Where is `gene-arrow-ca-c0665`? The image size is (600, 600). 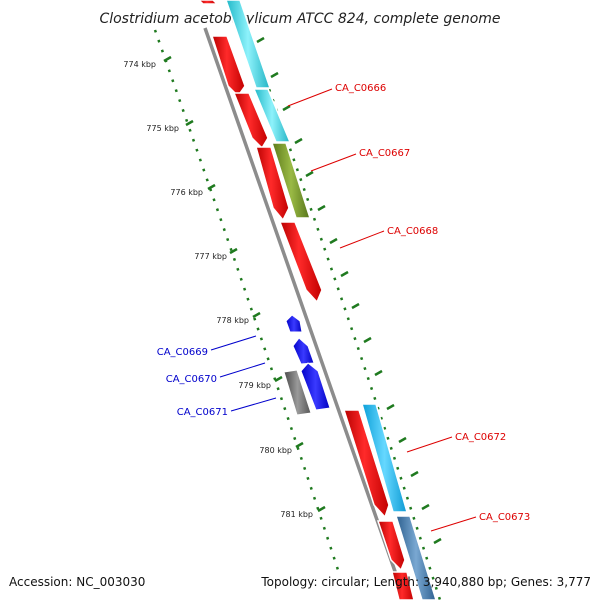
gene-arrow-ca-c0665 is located at coordinates (228, 66).